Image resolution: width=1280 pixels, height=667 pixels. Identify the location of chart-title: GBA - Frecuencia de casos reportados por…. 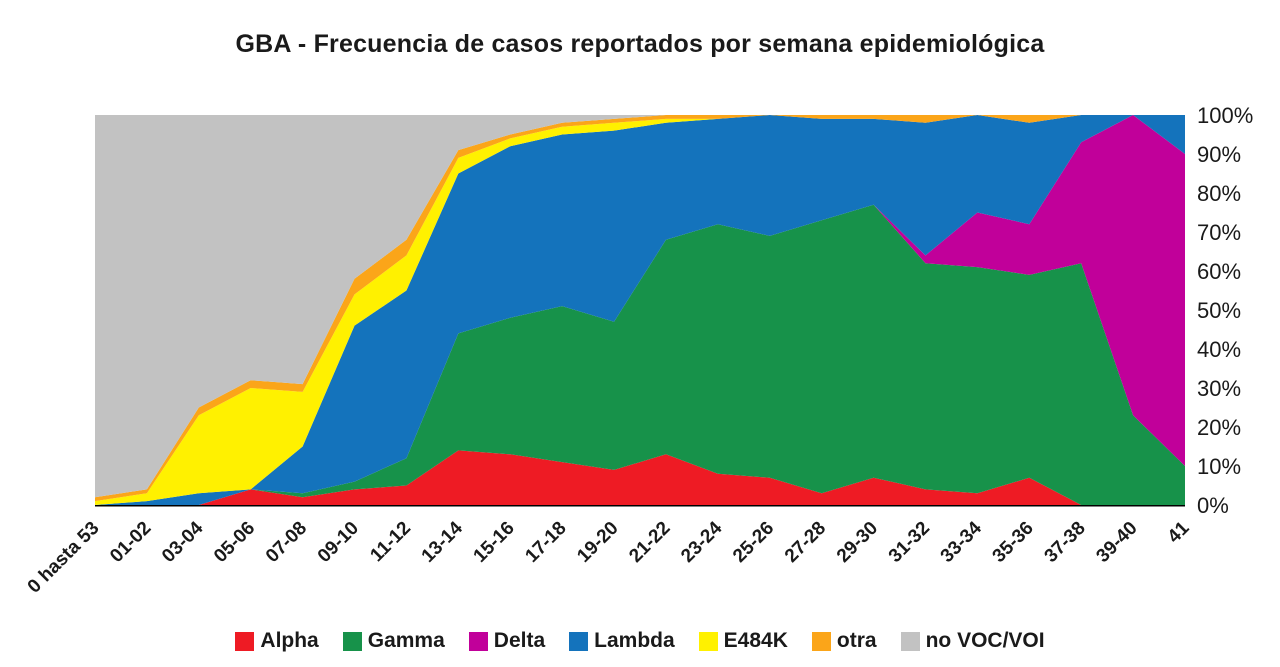
(640, 44).